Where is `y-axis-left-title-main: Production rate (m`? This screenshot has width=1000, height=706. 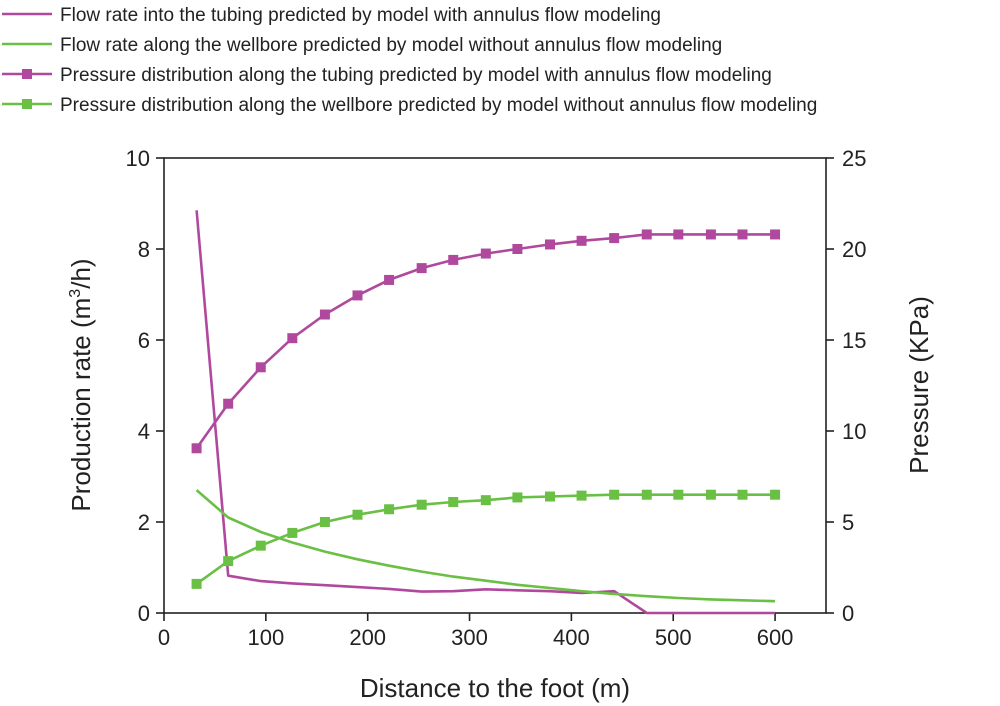
y-axis-left-title-main: Production rate (m is located at coordinates (81, 405).